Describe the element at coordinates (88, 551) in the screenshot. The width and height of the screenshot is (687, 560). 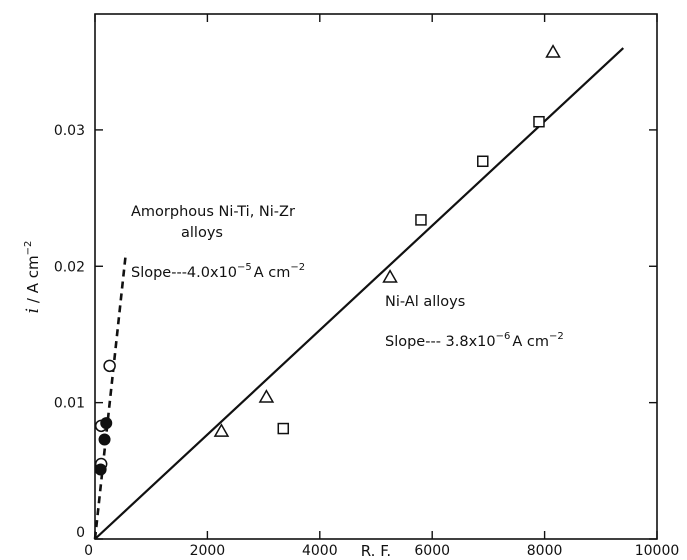
I see `x-tick-label: 0` at that location.